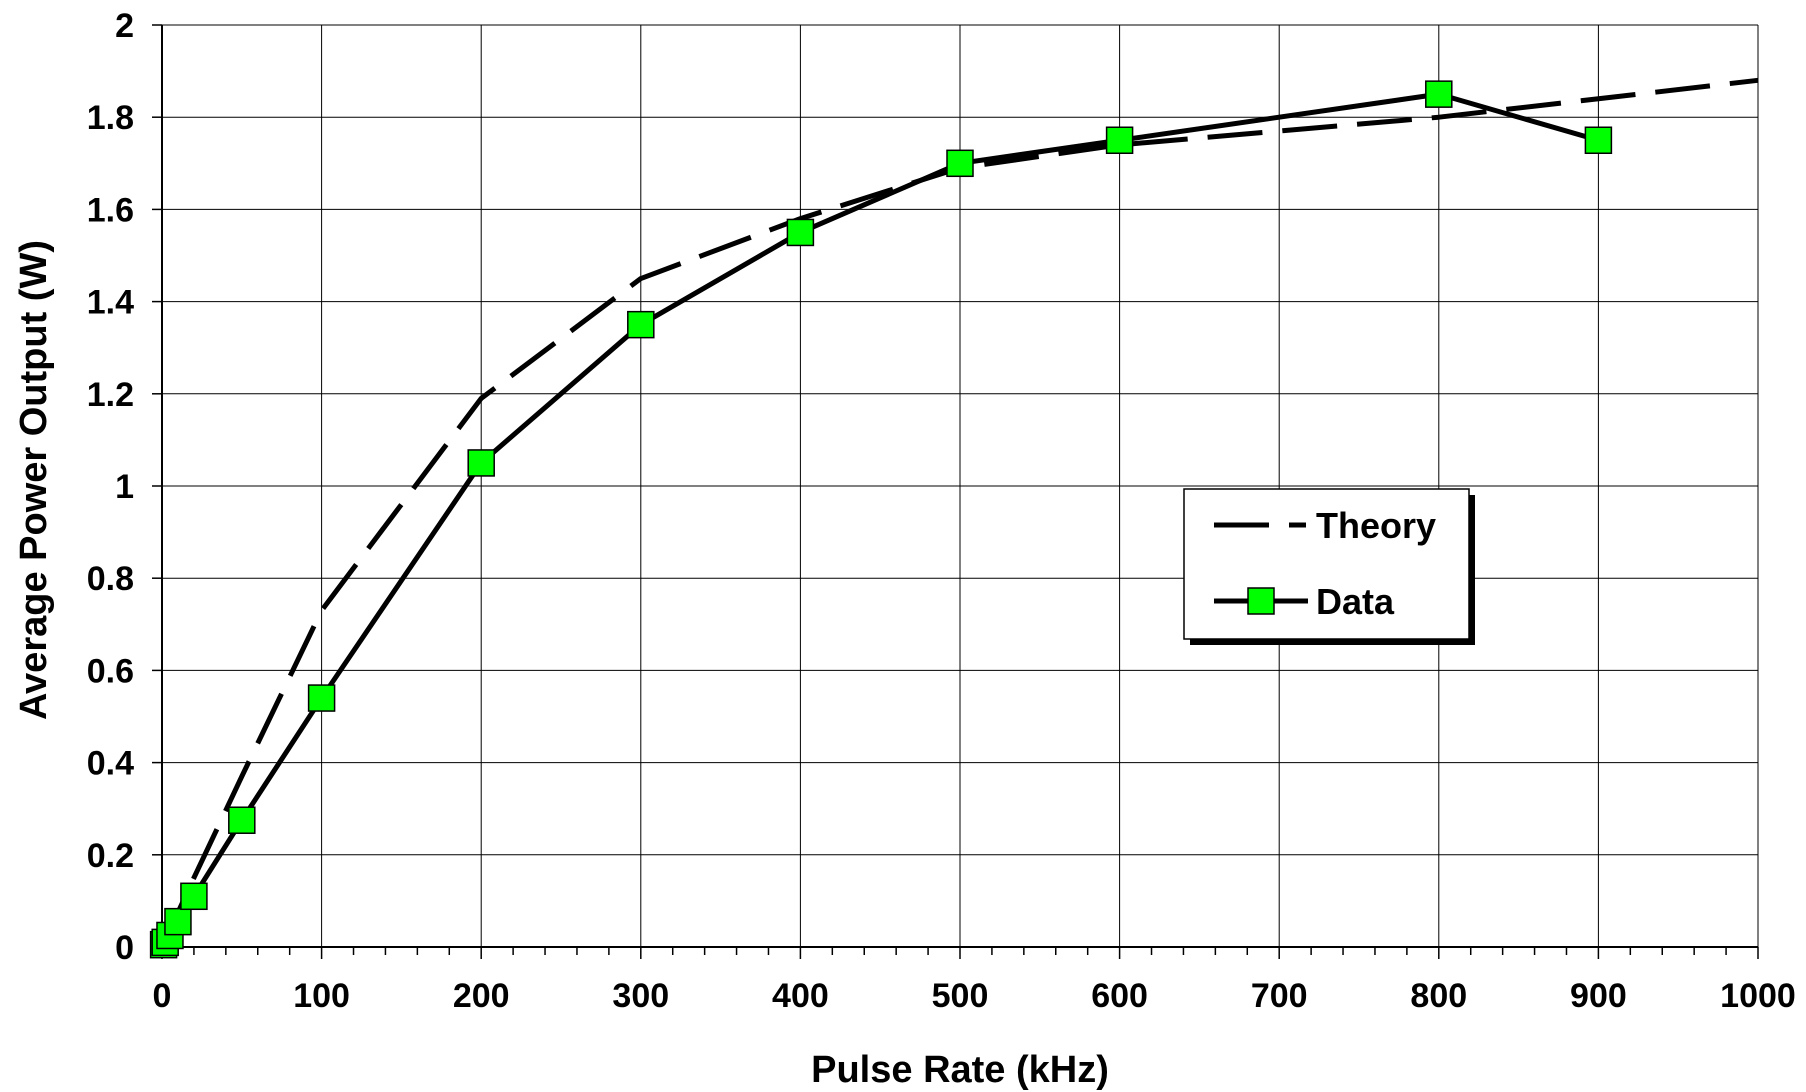 The height and width of the screenshot is (1092, 1806). I want to click on x-tick-label: 300, so click(640, 996).